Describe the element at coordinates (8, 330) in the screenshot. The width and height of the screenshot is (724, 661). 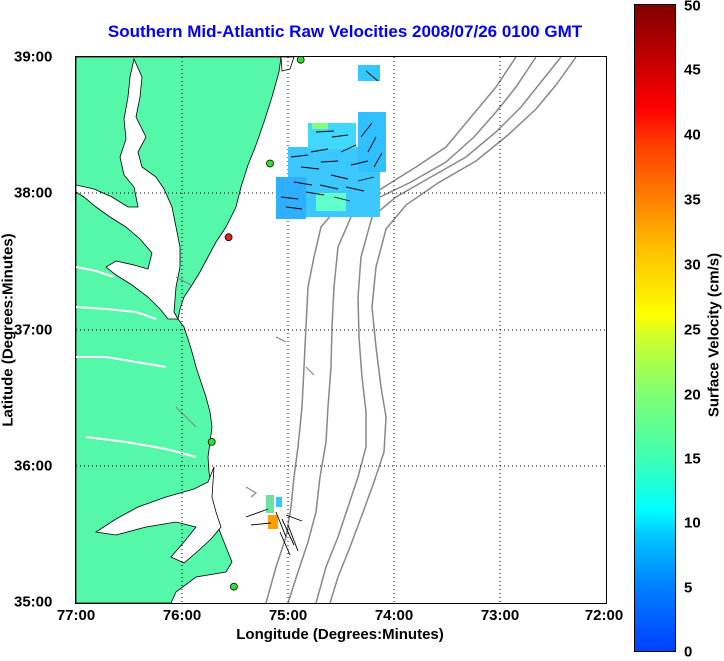
I see `y-axis-label: Latitude (Degrees:Minutes)` at that location.